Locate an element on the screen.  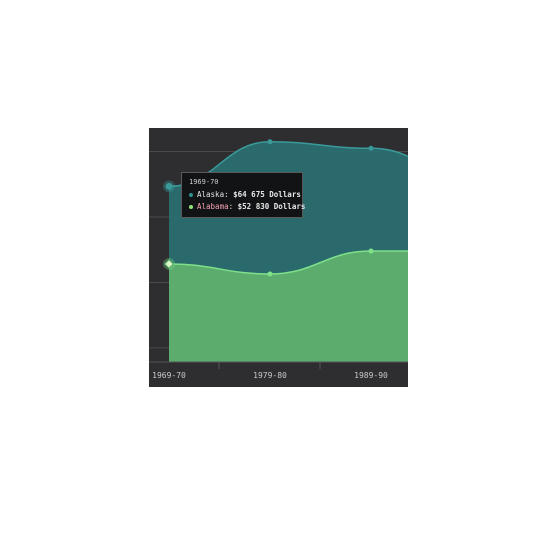
series-points is located at coordinates (285, 208).